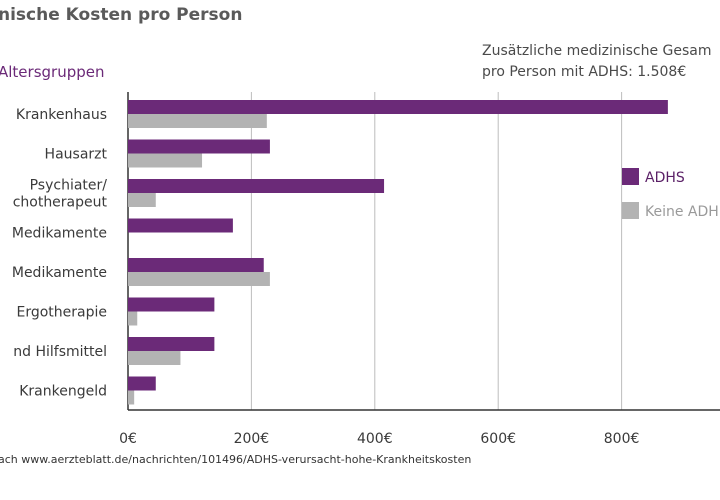 This screenshot has height=500, width=720. What do you see at coordinates (60, 203) in the screenshot?
I see `category-label: chotherapeut` at bounding box center [60, 203].